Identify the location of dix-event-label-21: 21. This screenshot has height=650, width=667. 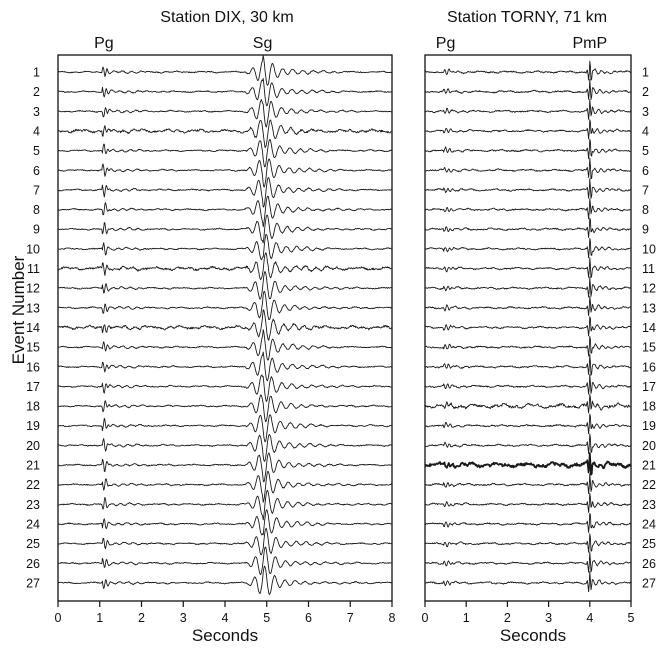
(33, 466).